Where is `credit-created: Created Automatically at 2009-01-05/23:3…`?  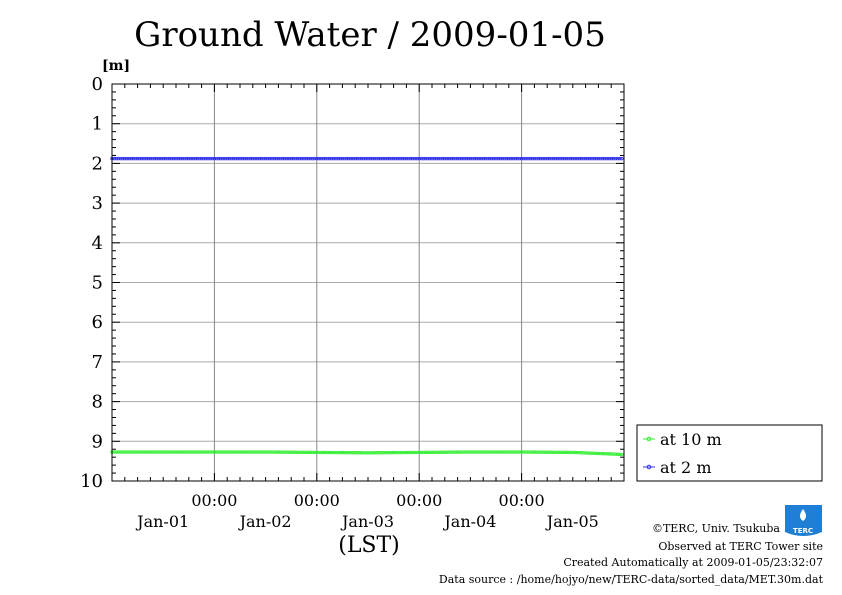
credit-created: Created Automatically at 2009-01-05/23:3… is located at coordinates (693, 562).